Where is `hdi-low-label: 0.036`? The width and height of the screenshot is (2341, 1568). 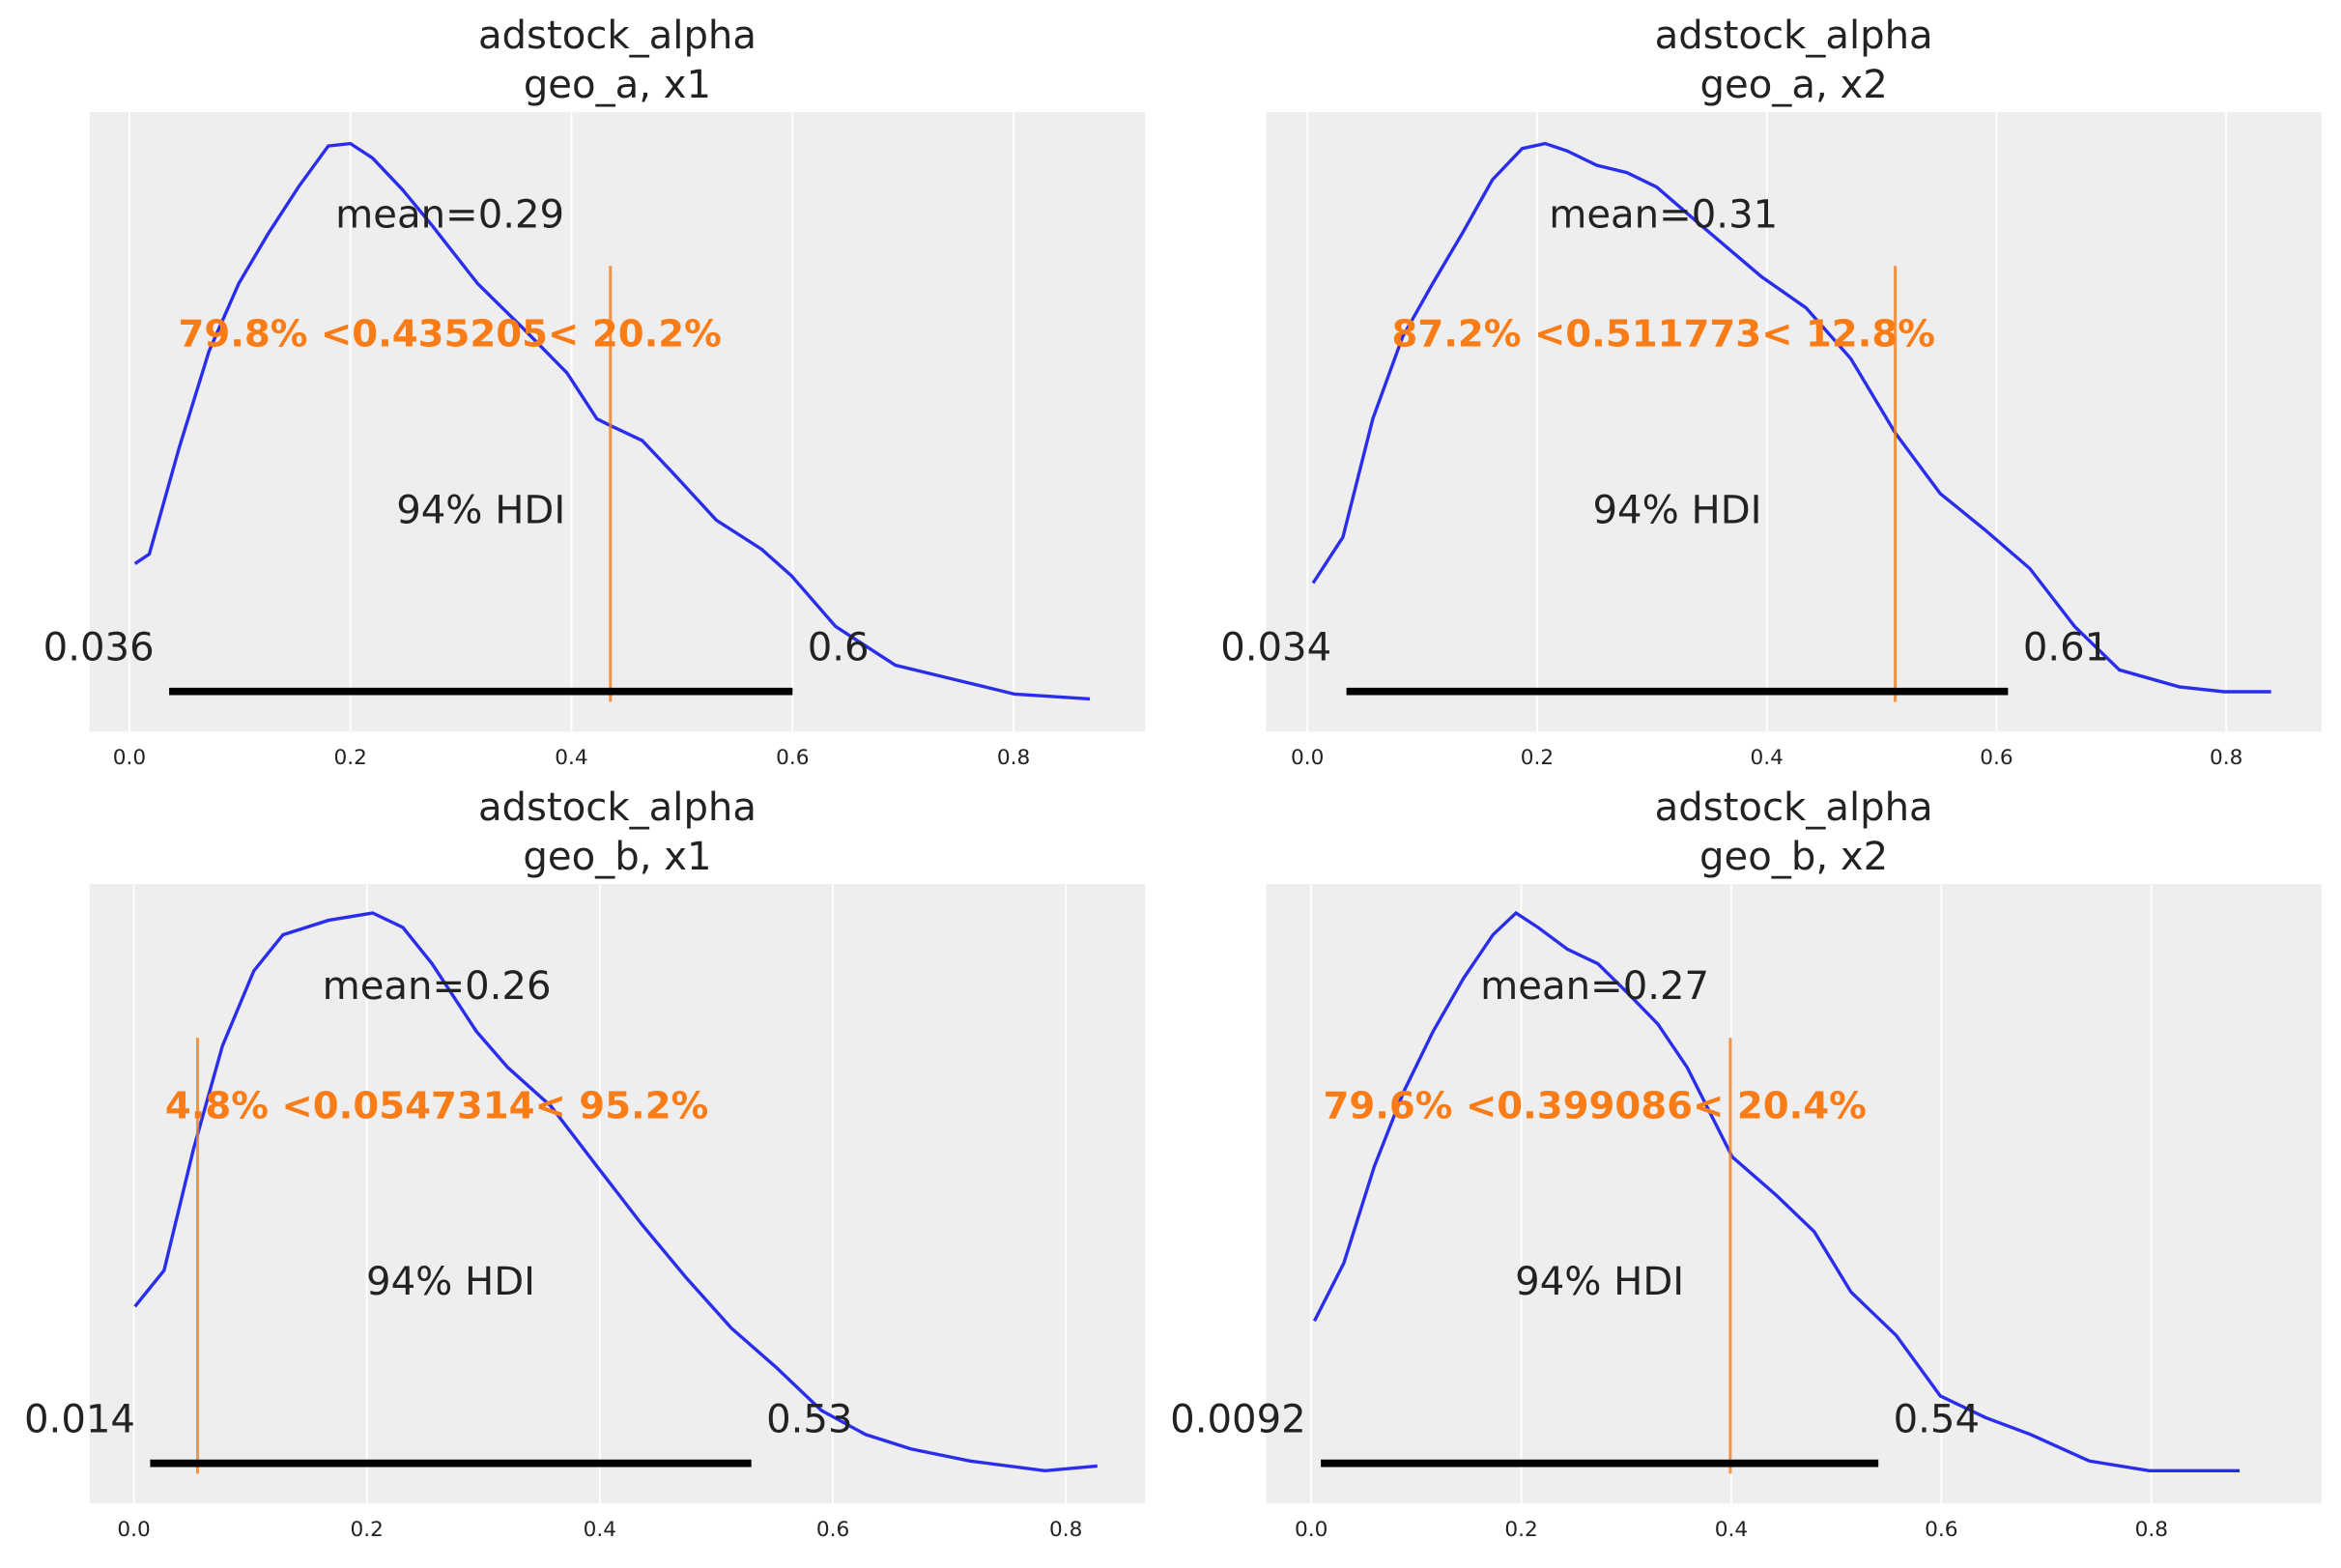 hdi-low-label: 0.036 is located at coordinates (99, 647).